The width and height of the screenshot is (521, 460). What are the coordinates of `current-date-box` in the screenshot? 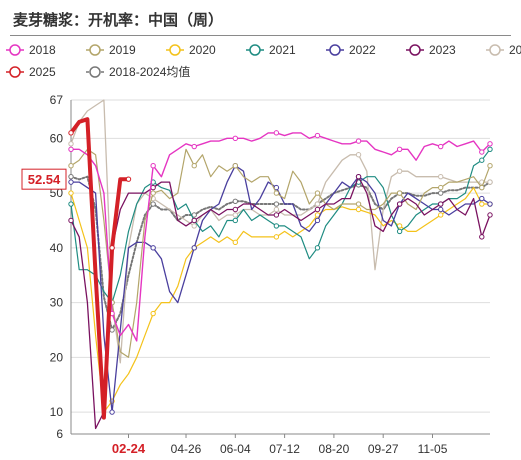 It's located at (128, 448).